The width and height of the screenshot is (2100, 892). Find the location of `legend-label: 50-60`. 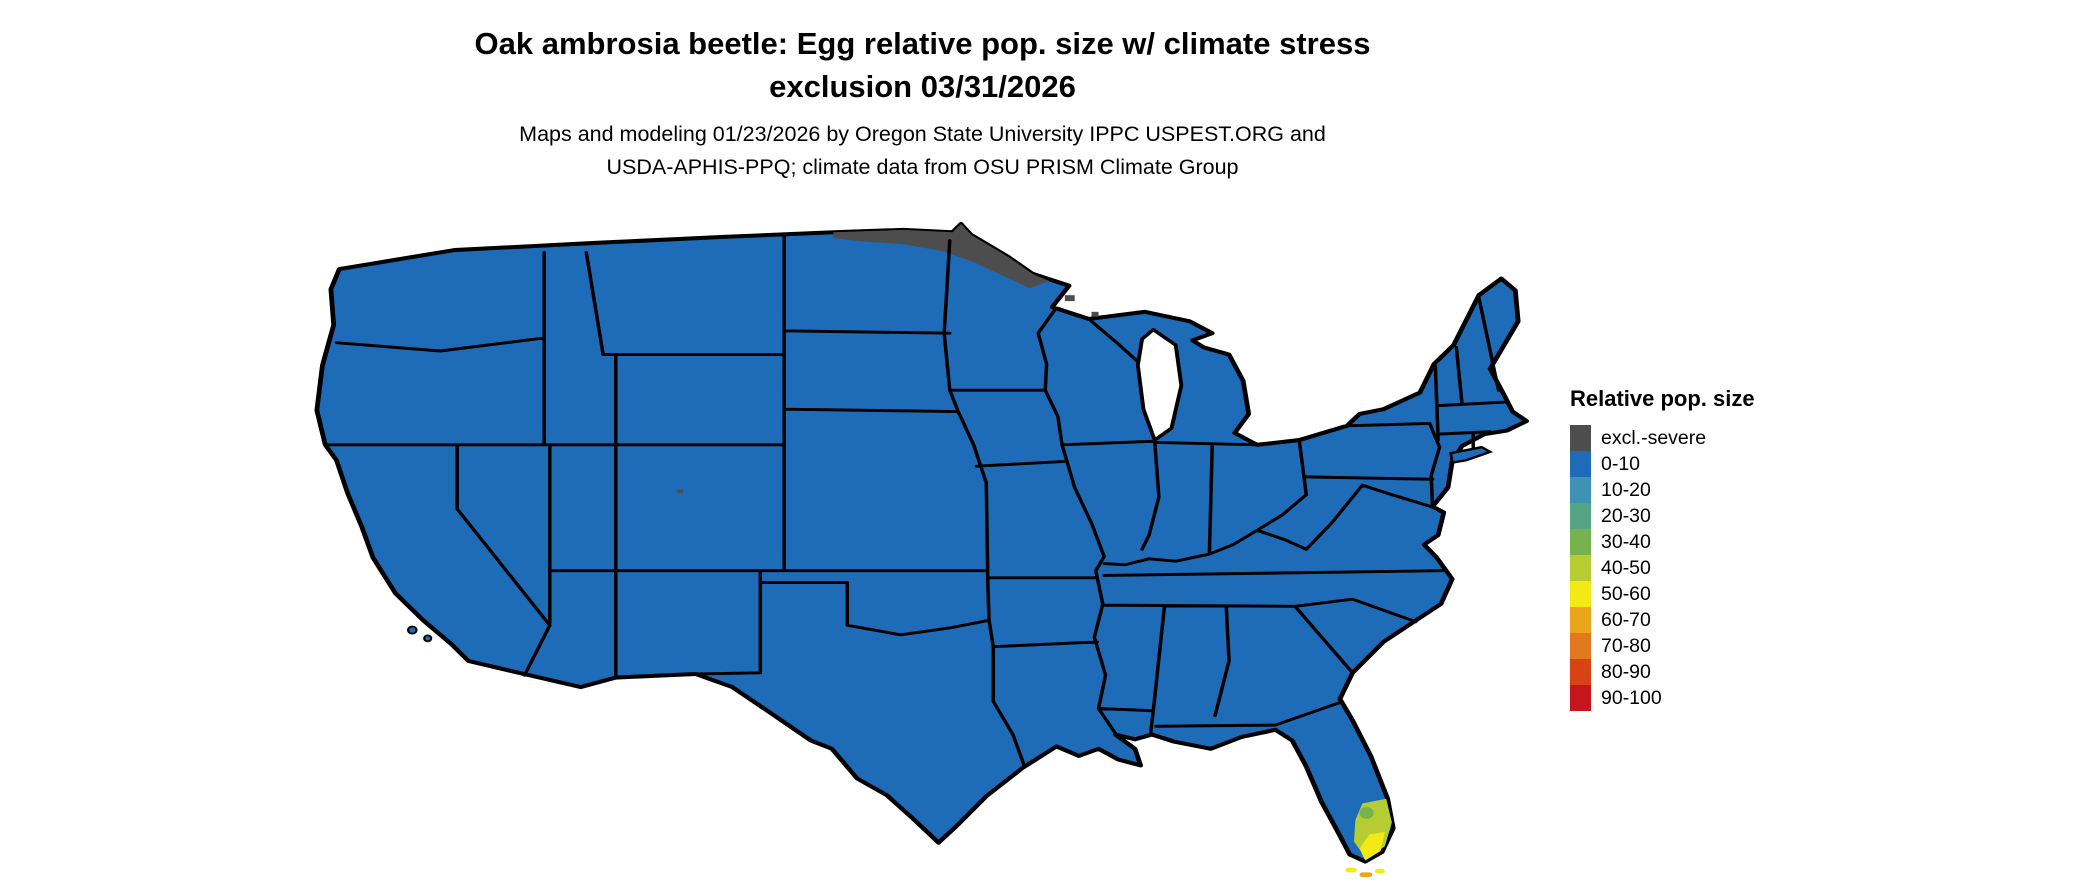

legend-label: 50-60 is located at coordinates (1626, 593).